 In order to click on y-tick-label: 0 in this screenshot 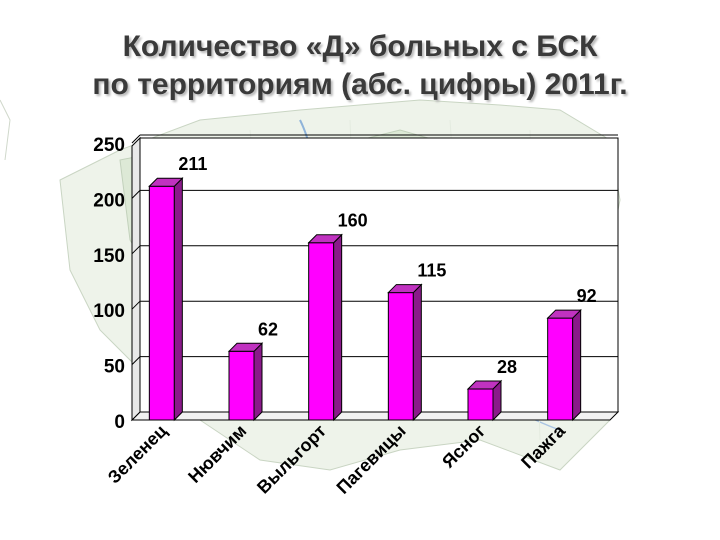, I will do `click(119, 422)`.